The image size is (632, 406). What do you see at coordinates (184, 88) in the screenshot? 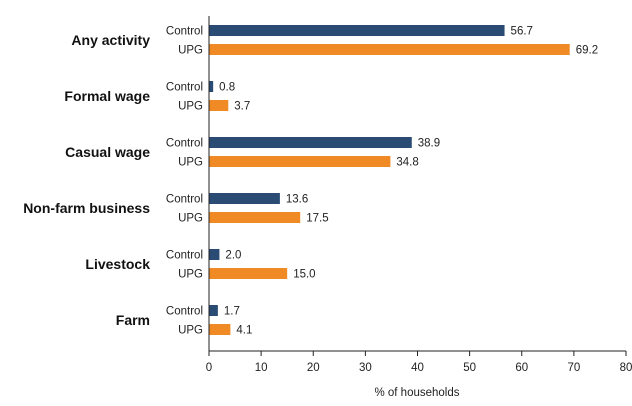
I see `series-label-control-formal-wage: Control` at bounding box center [184, 88].